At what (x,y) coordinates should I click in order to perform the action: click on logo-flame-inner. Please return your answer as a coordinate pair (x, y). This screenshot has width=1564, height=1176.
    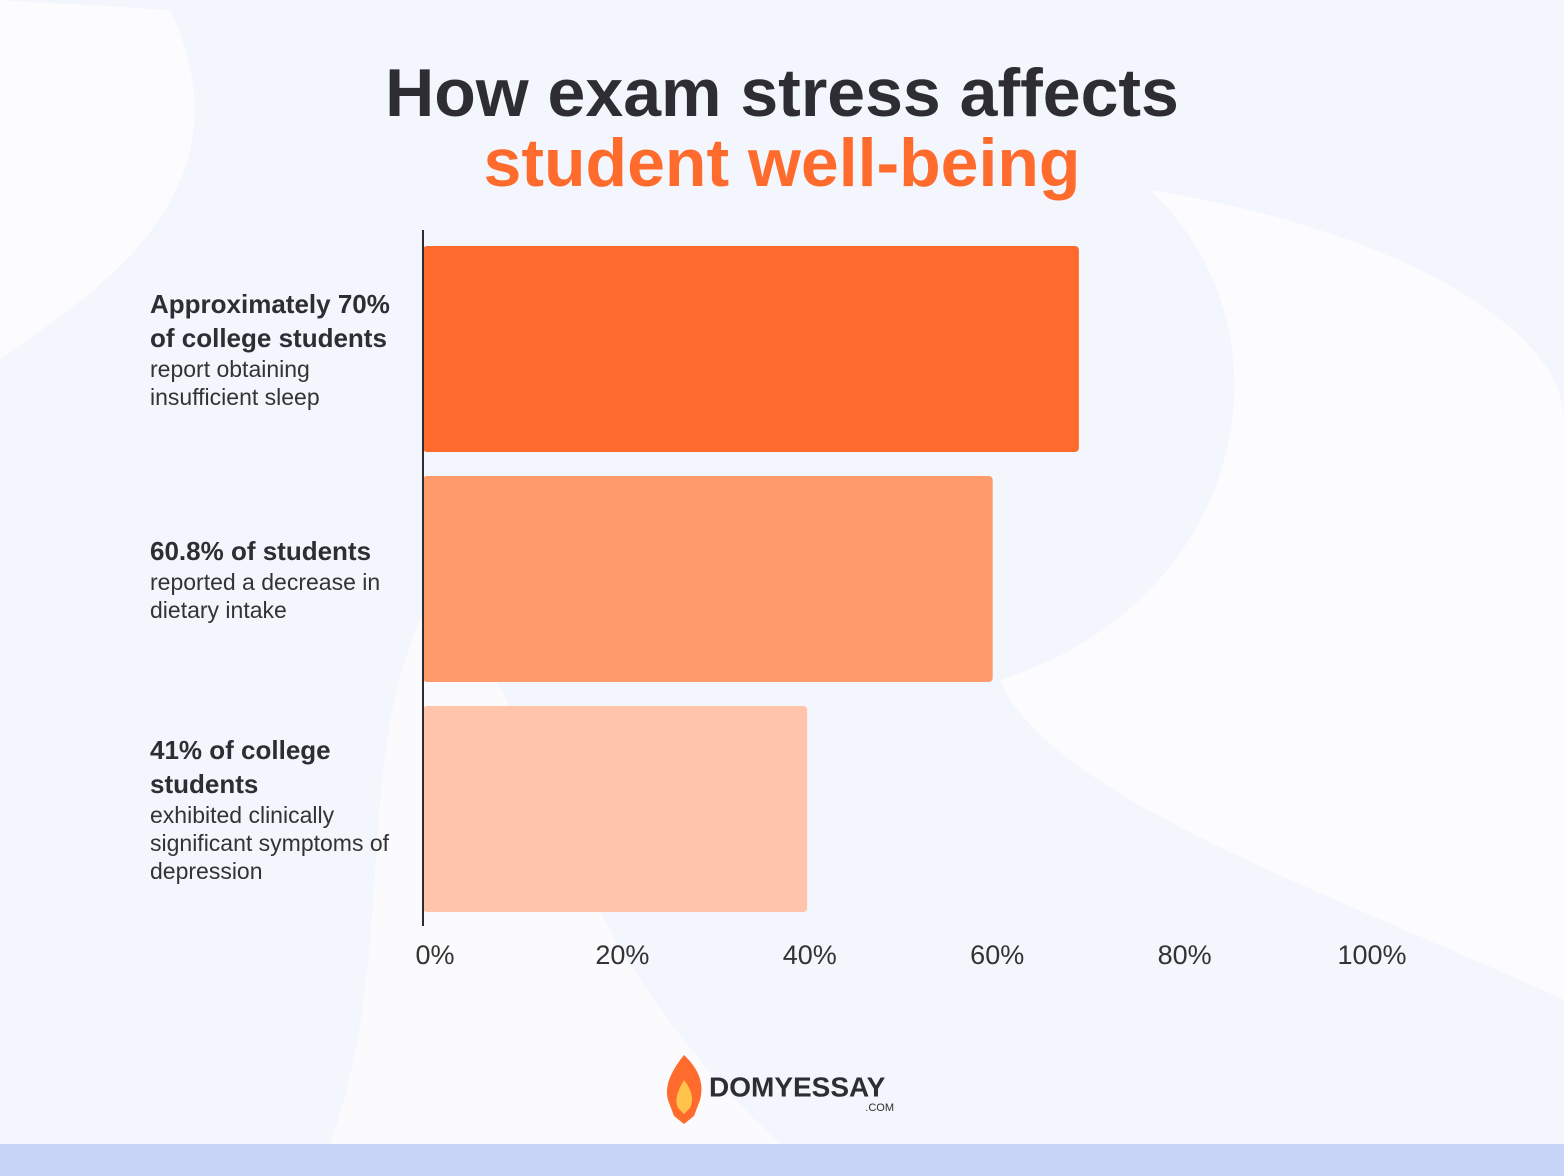
    Looking at the image, I should click on (684, 1097).